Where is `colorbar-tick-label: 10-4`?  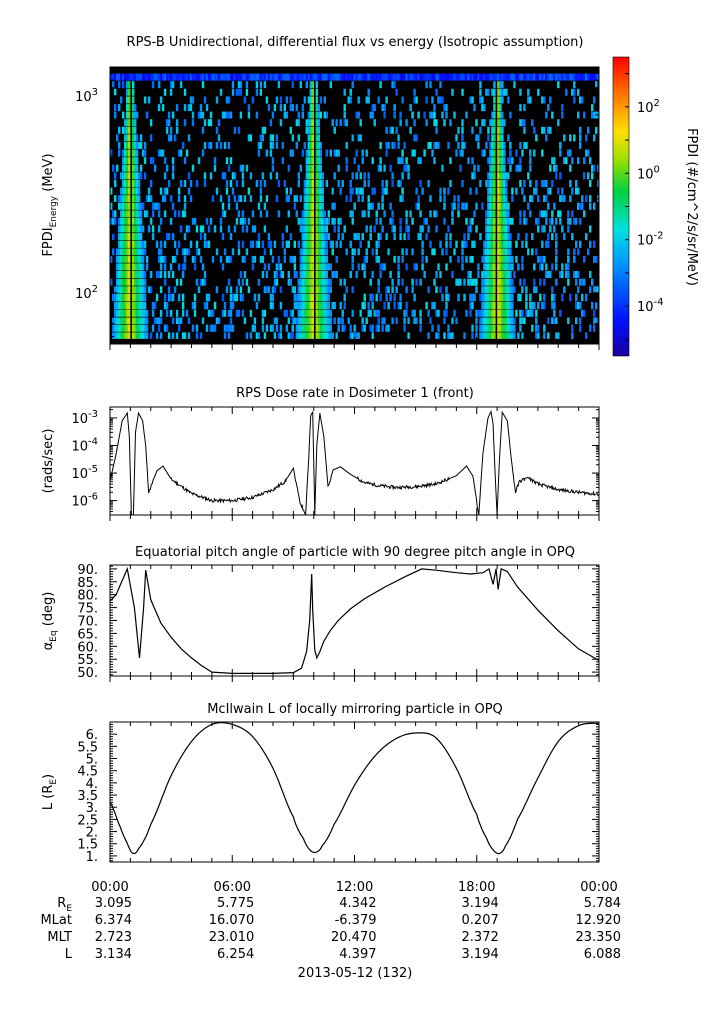 colorbar-tick-label: 10-4 is located at coordinates (650, 306).